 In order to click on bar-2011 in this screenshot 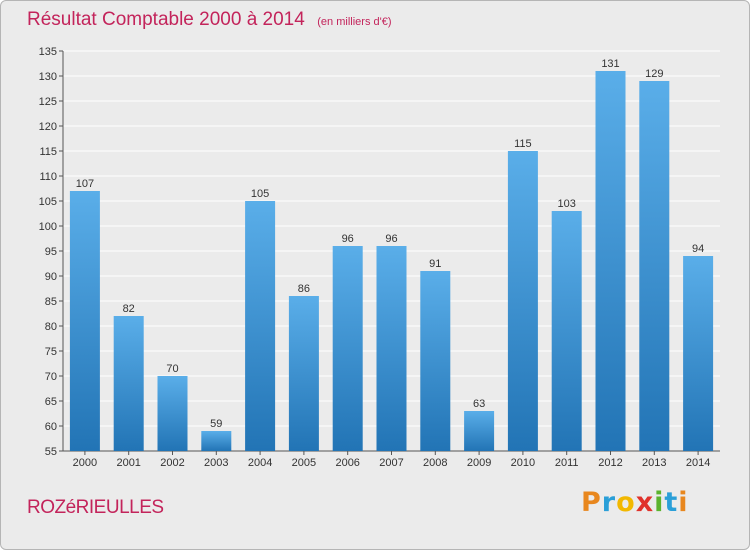, I will do `click(566, 331)`.